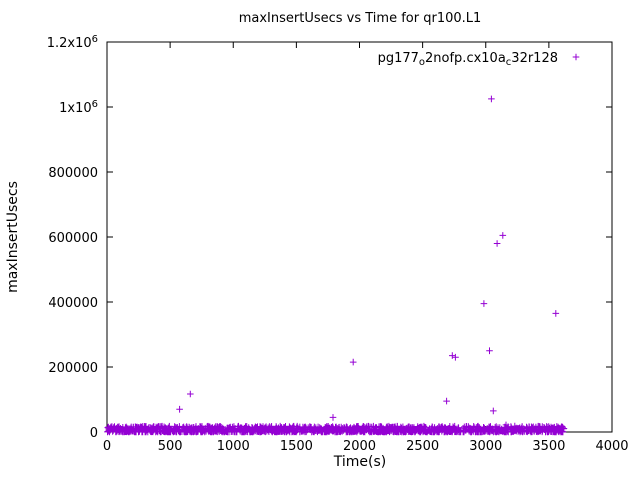 The image size is (640, 480). I want to click on x-tick-label: 1000, so click(233, 446).